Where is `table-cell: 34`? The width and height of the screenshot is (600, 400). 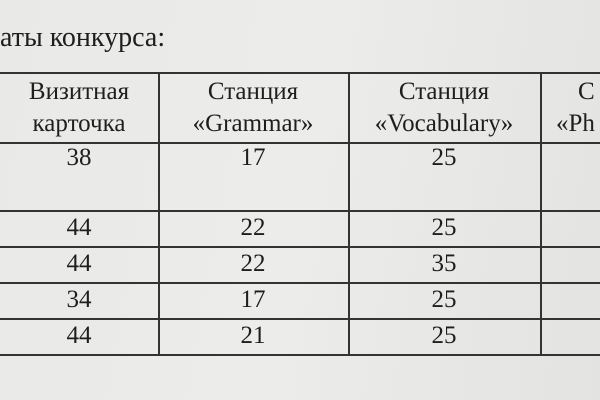
table-cell: 34 is located at coordinates (79, 299).